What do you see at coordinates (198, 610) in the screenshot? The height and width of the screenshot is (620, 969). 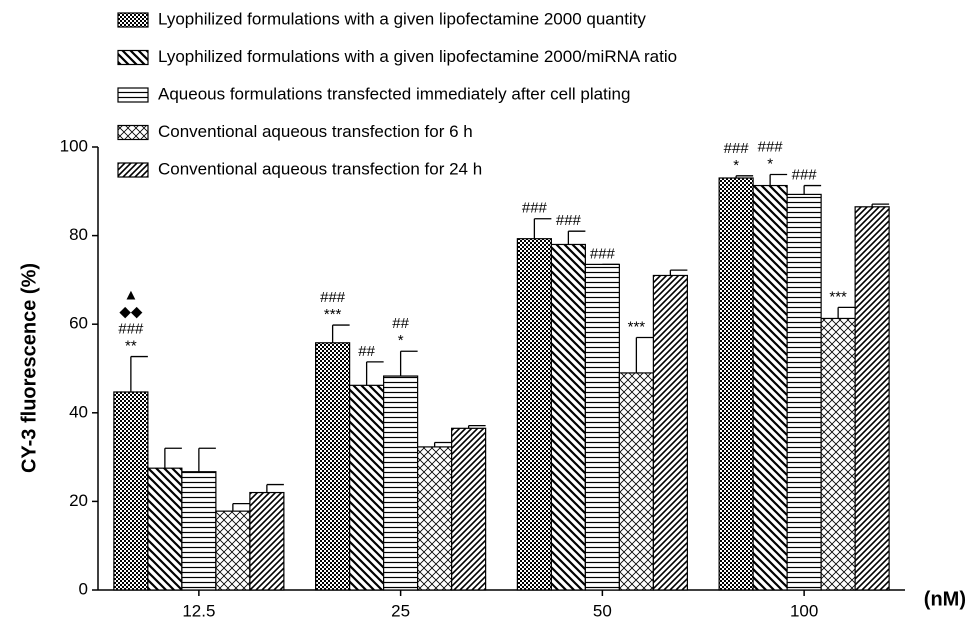 I see `x-tick-label: 12.5` at bounding box center [198, 610].